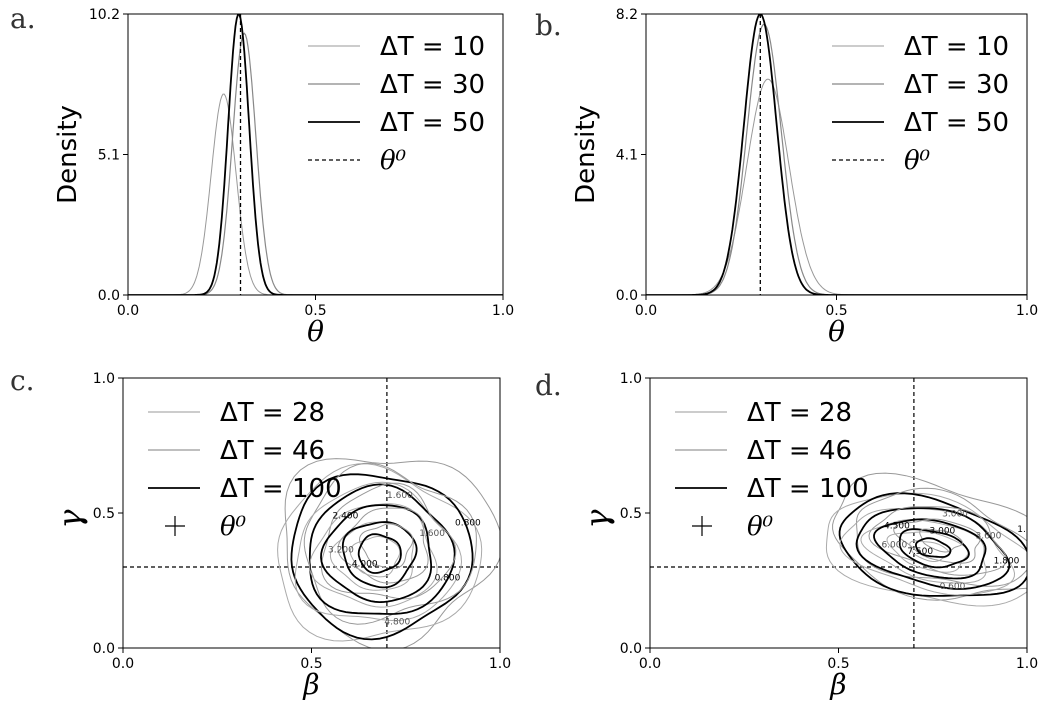  I want to click on contour-label: 4.000, so click(365, 564).